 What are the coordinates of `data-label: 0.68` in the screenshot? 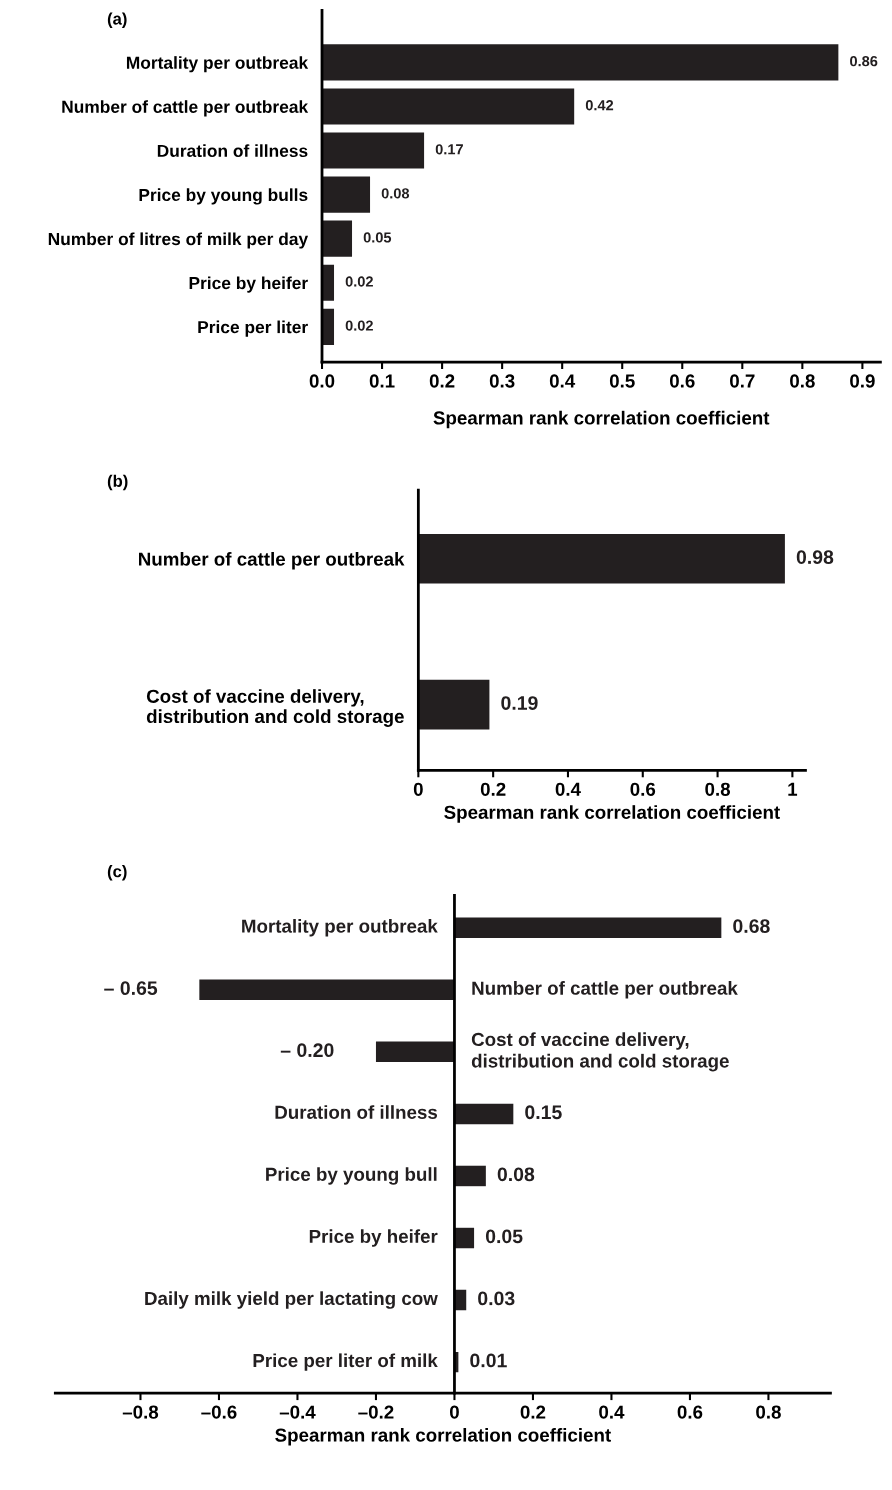 It's located at (751, 926).